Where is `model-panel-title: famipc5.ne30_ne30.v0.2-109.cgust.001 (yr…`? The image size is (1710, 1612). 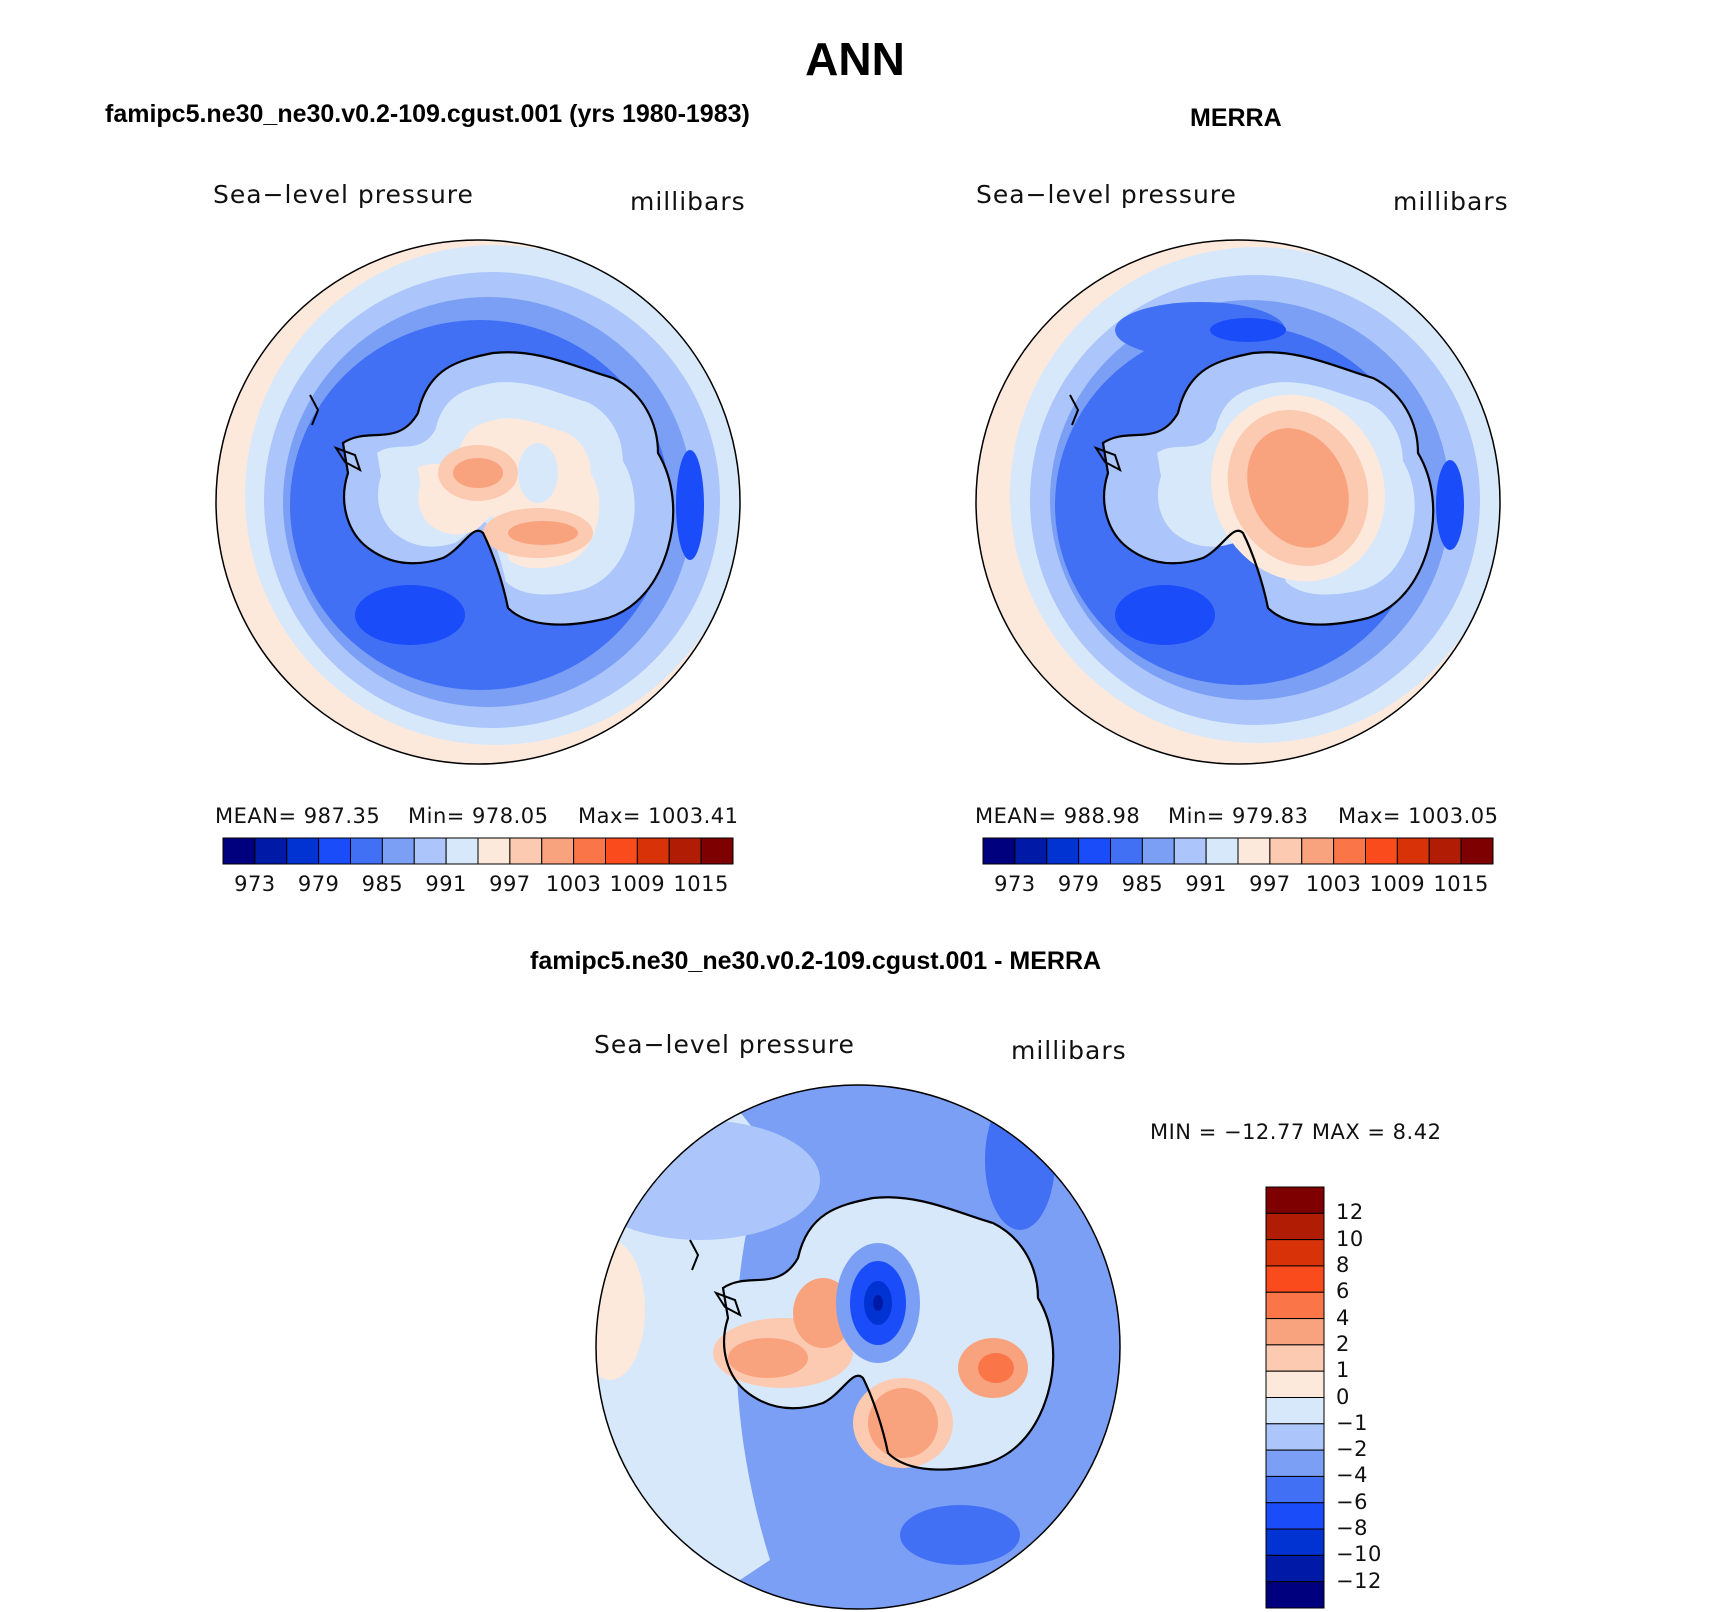
model-panel-title: famipc5.ne30_ne30.v0.2-109.cgust.001 (yr… is located at coordinates (427, 114).